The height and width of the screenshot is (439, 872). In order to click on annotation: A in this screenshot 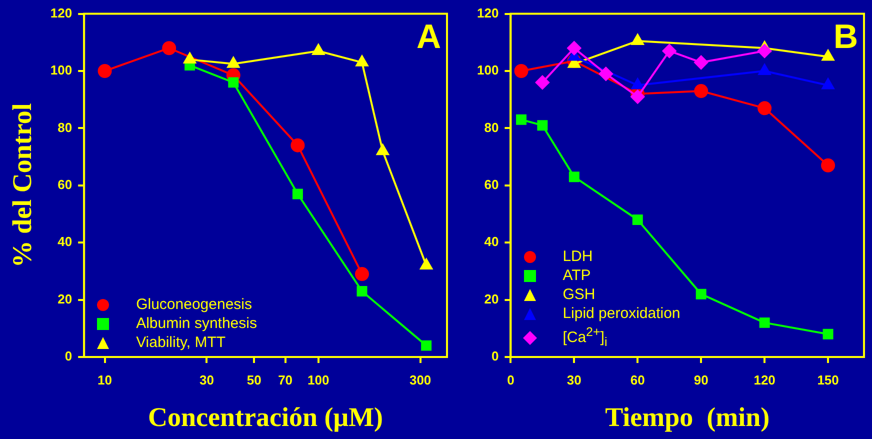, I will do `click(428, 37)`.